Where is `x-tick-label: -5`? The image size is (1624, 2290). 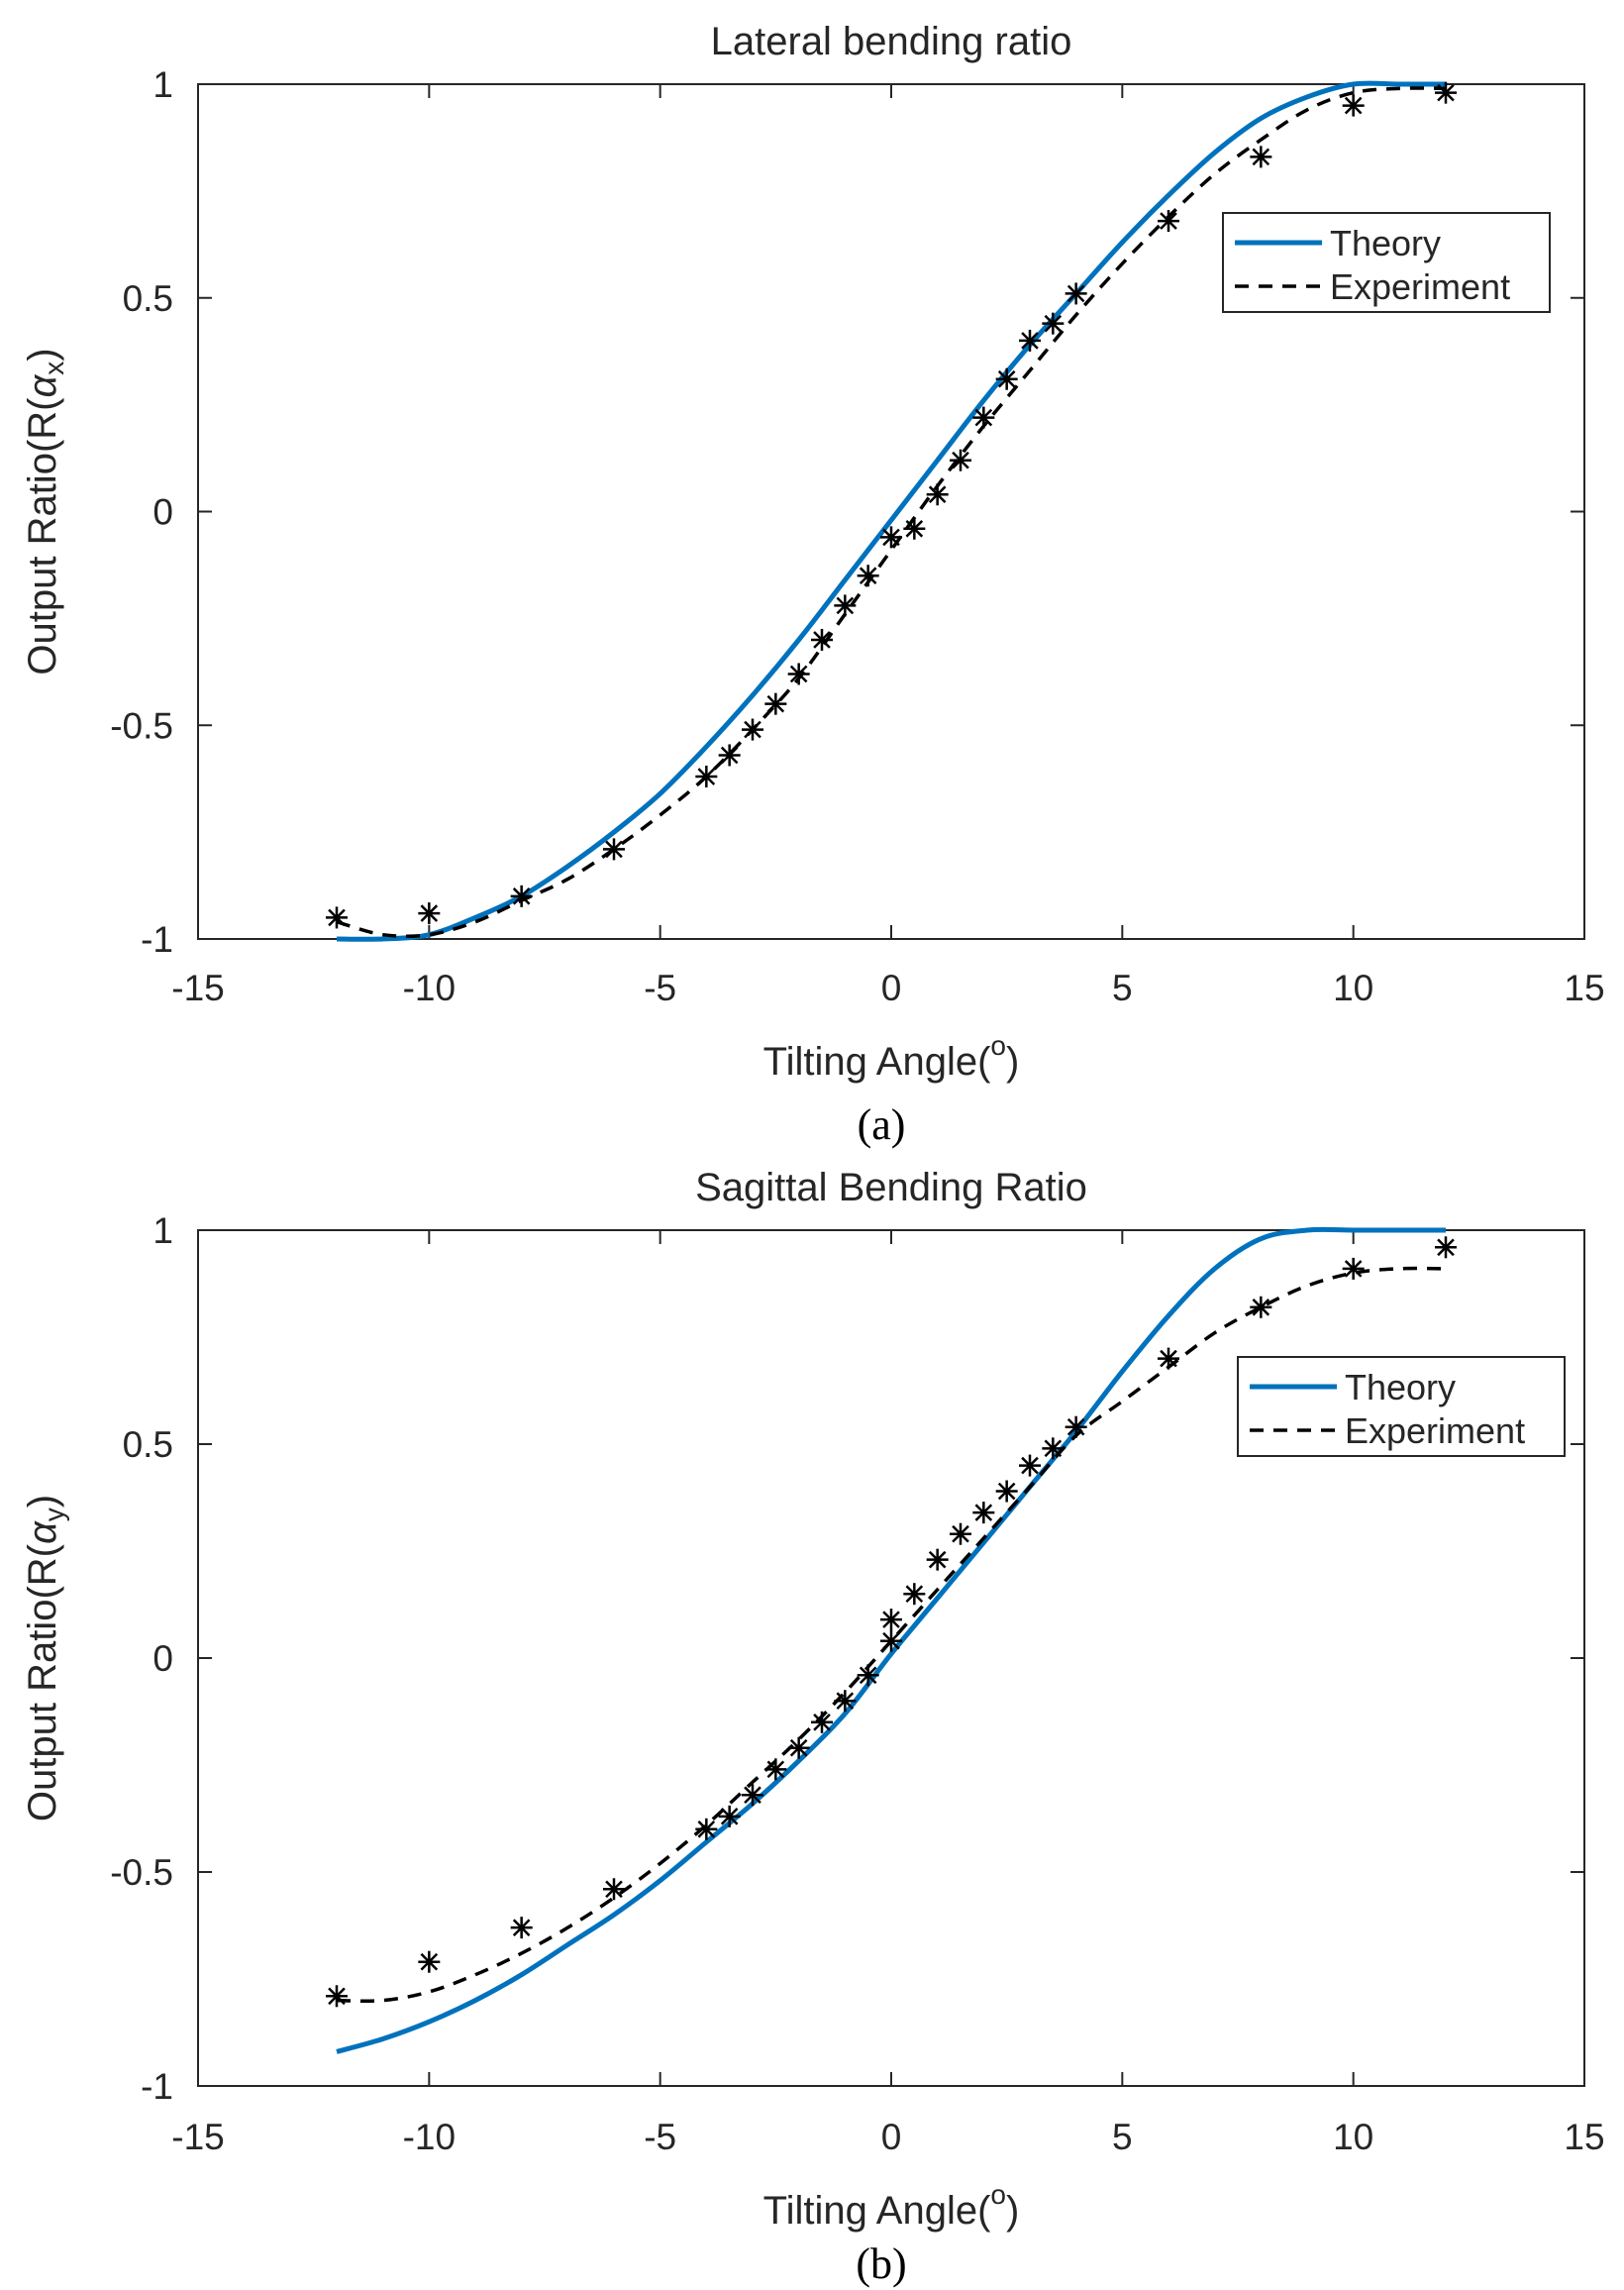
x-tick-label: -5 is located at coordinates (660, 2137).